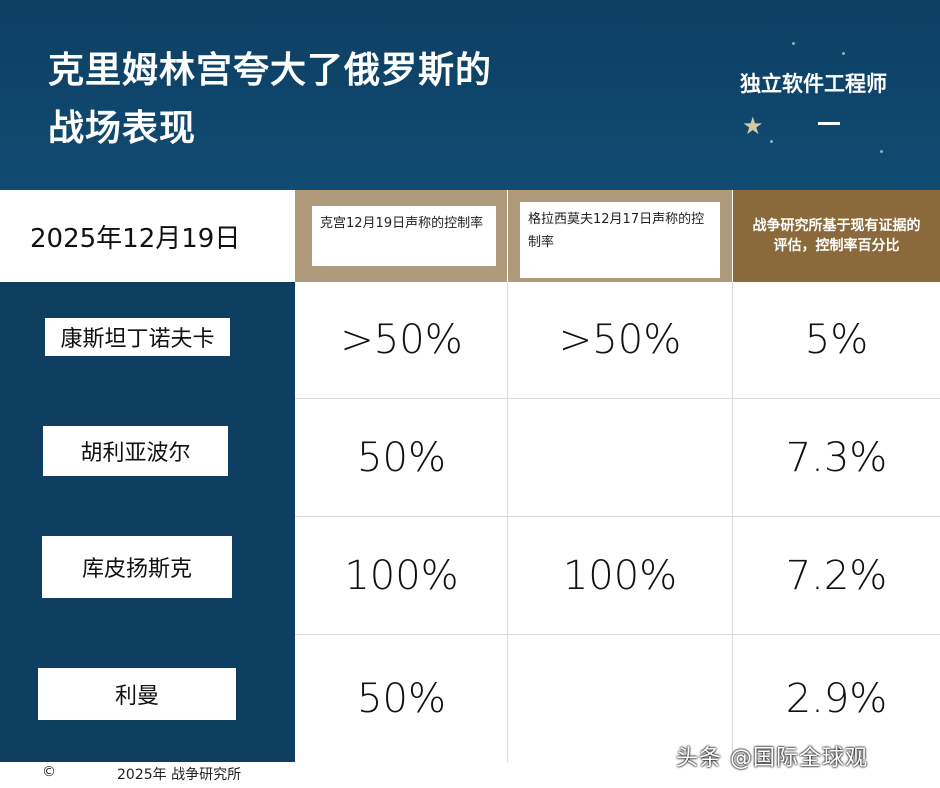 The image size is (940, 788). I want to click on date-header: 2025年12月19日, so click(147, 236).